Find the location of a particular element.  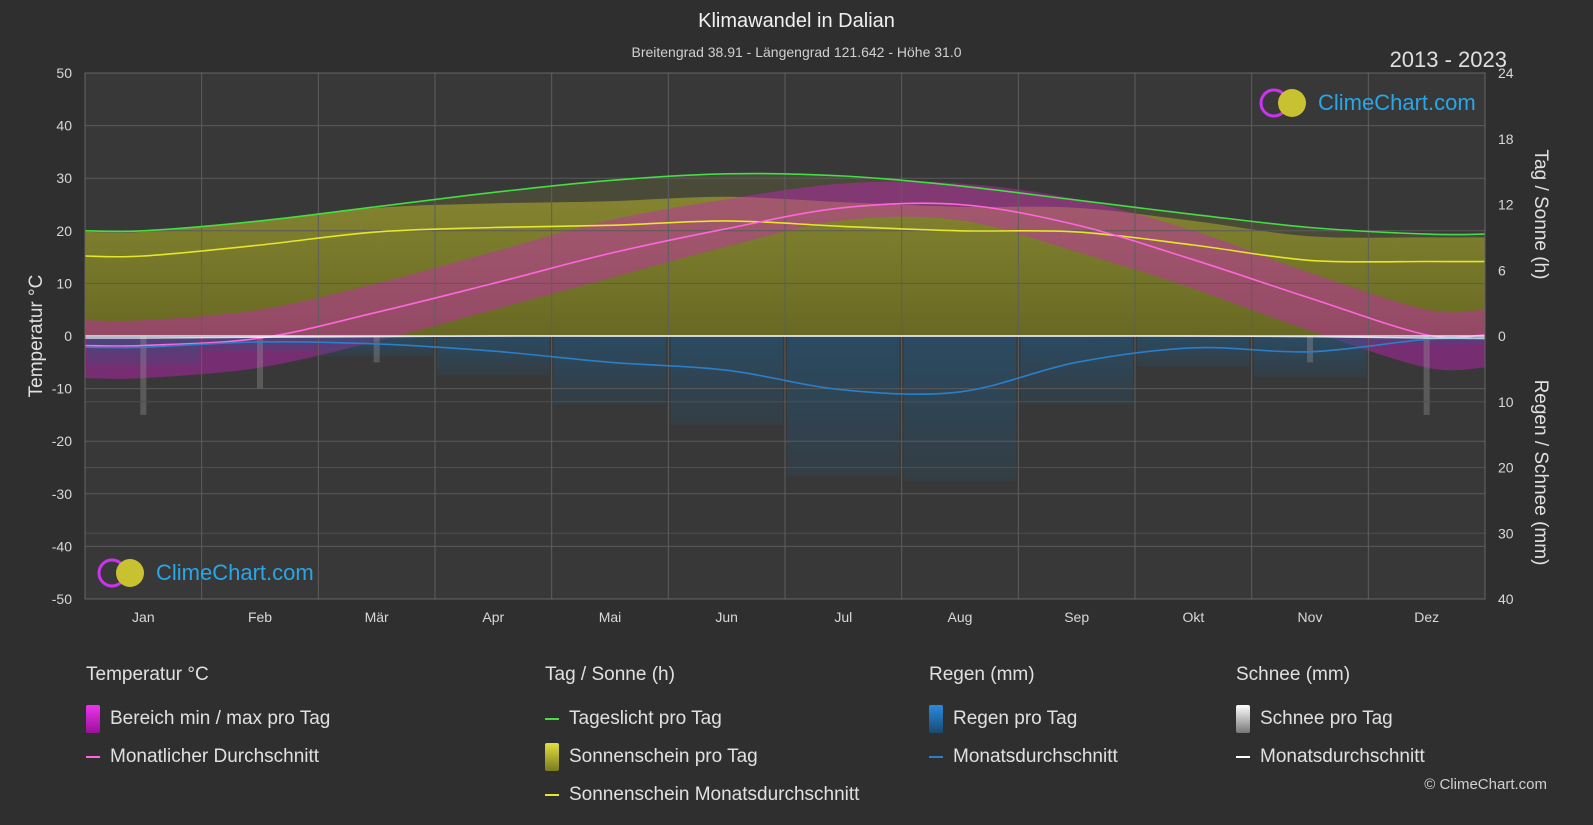

legend-title: Regen (mm) is located at coordinates (982, 674).